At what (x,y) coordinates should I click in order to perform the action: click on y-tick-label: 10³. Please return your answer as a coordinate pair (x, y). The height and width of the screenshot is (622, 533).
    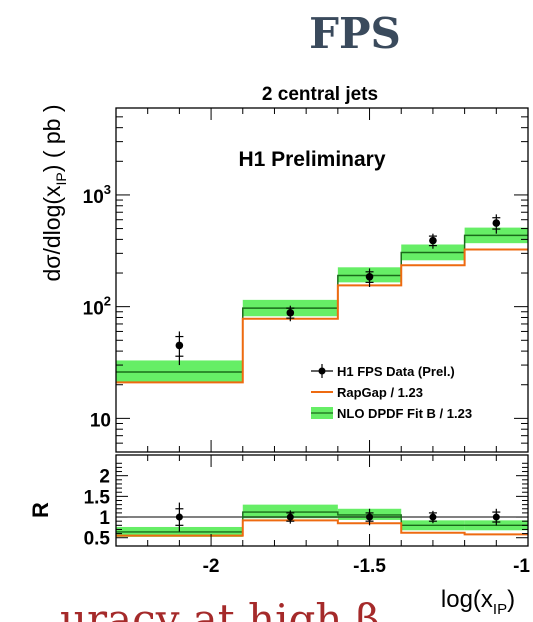
    Looking at the image, I should click on (97, 195).